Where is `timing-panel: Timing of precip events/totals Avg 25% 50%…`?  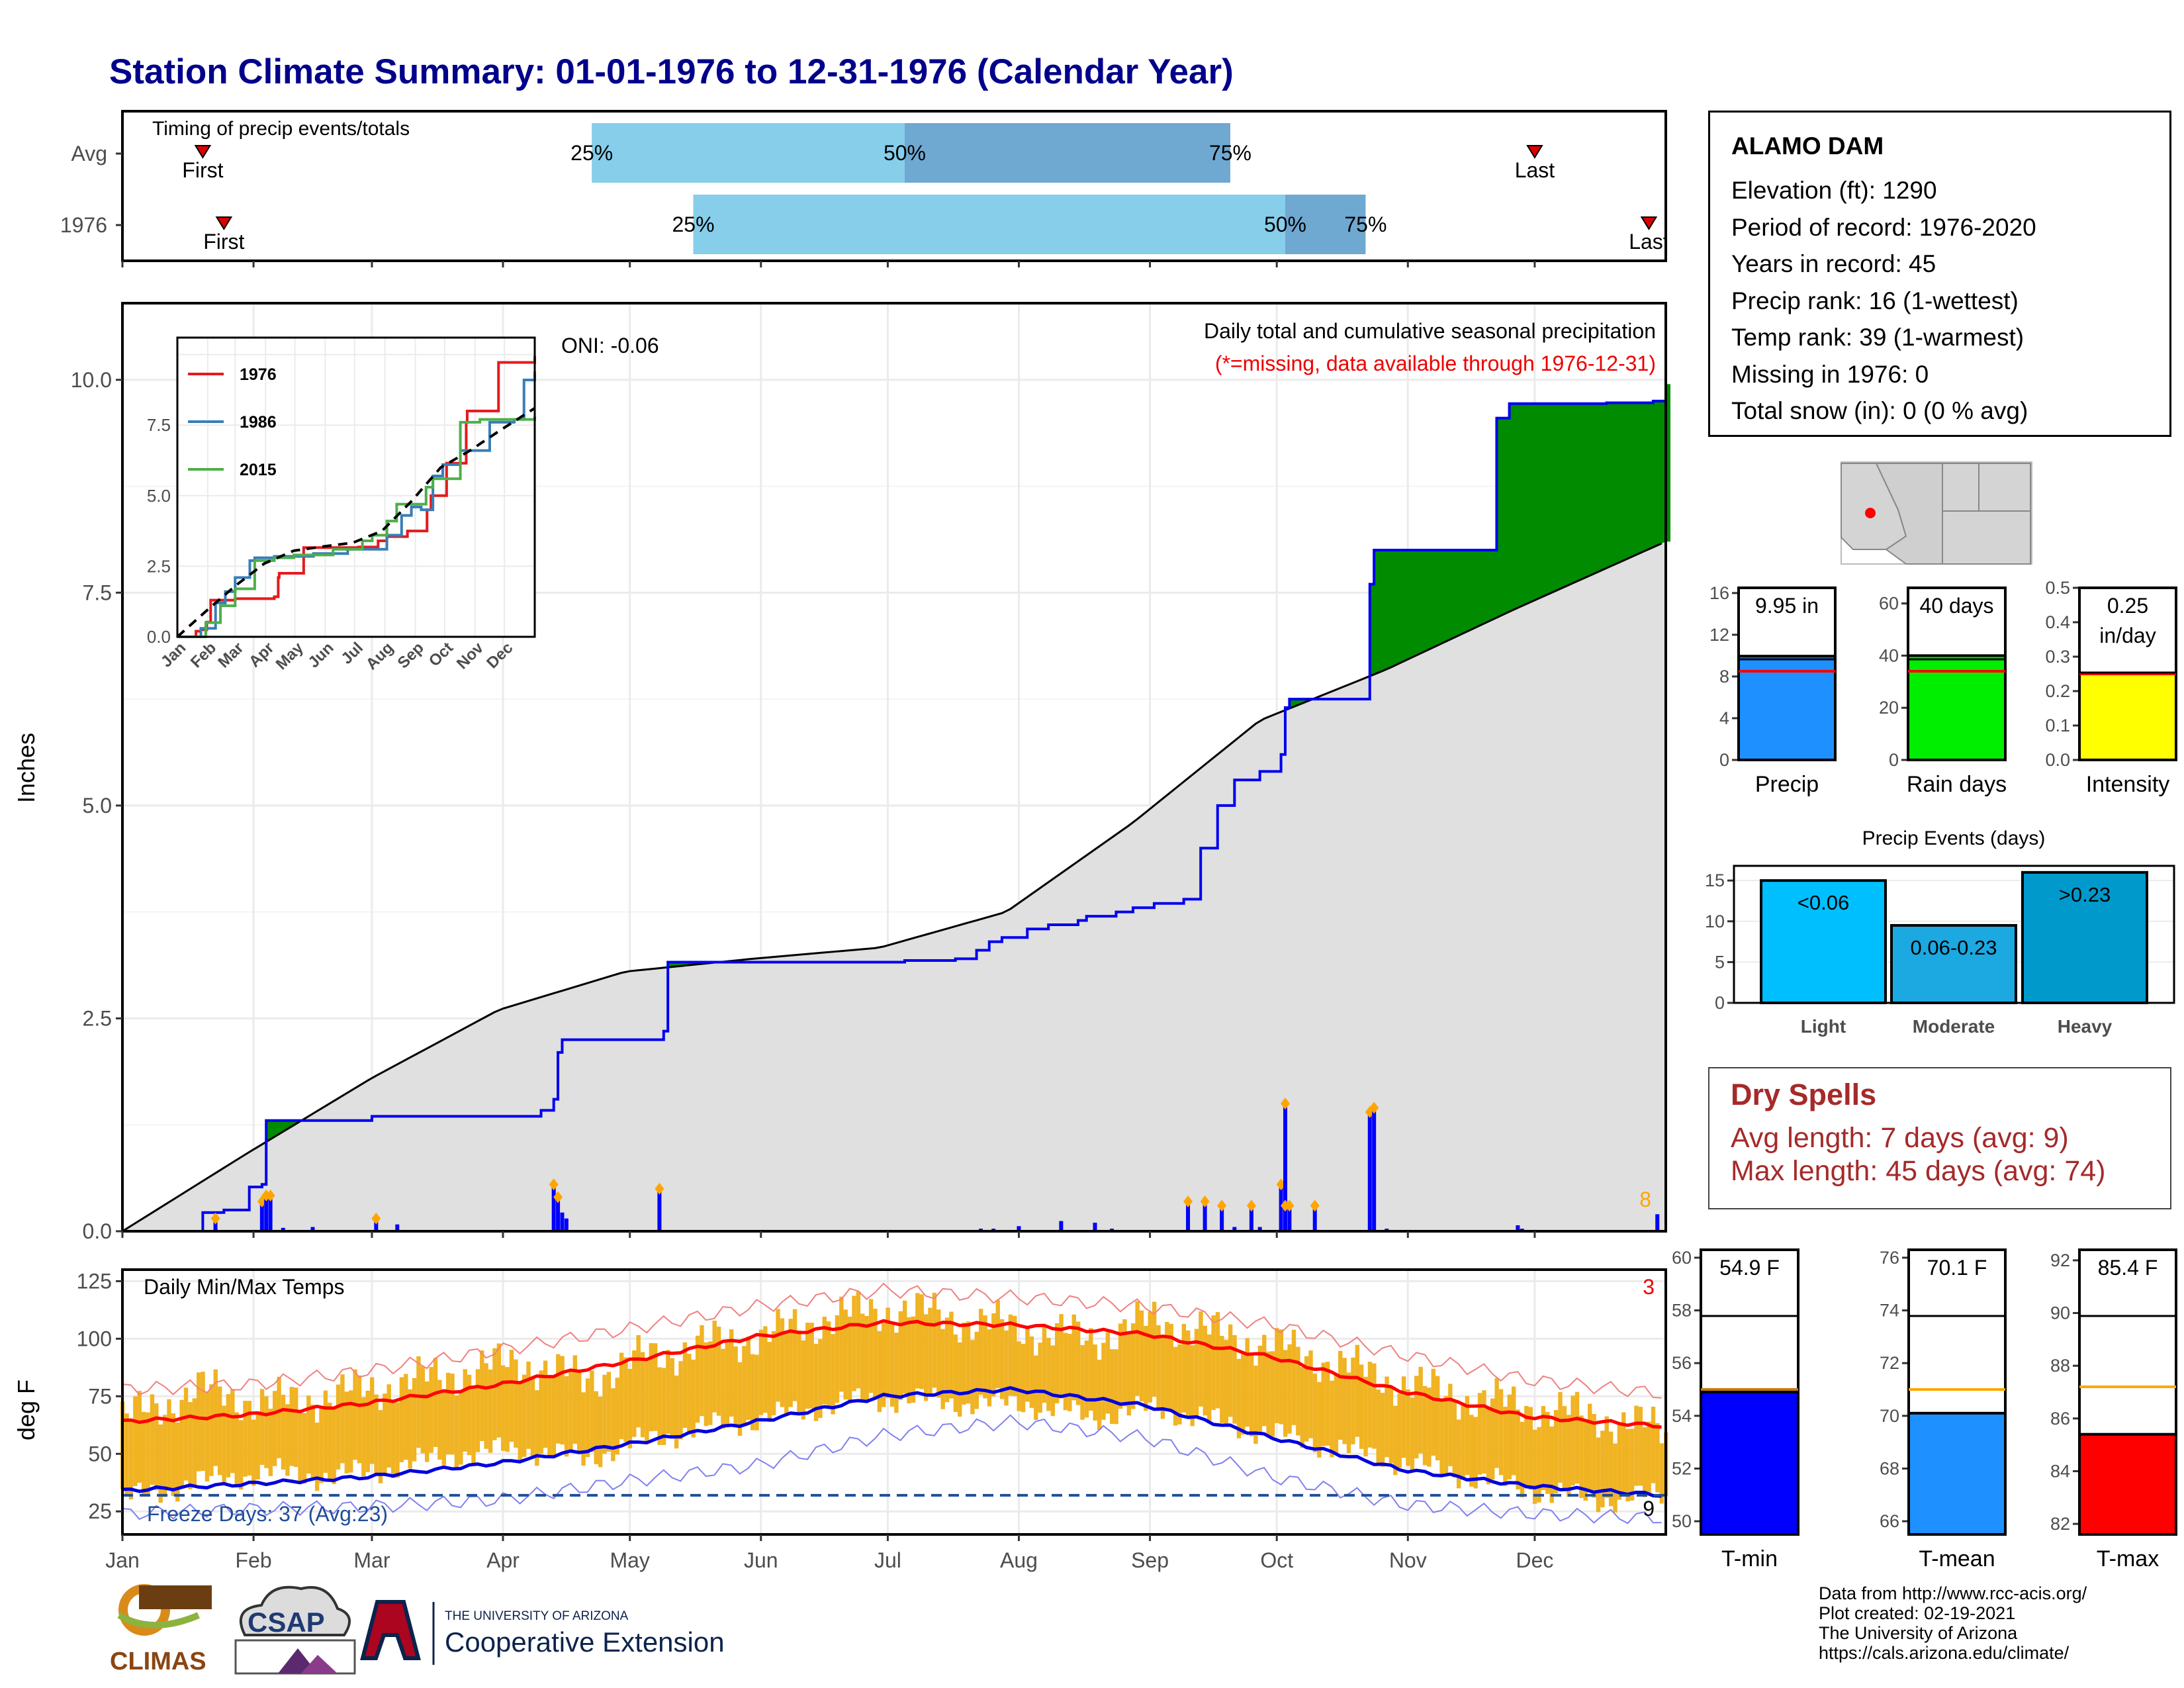 timing-panel: Timing of precip events/totals Avg 25% 50%… is located at coordinates (877, 188).